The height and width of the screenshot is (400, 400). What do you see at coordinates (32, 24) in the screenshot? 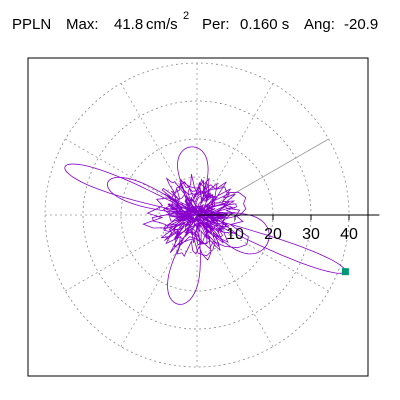
I see `station-code: PPLN` at bounding box center [32, 24].